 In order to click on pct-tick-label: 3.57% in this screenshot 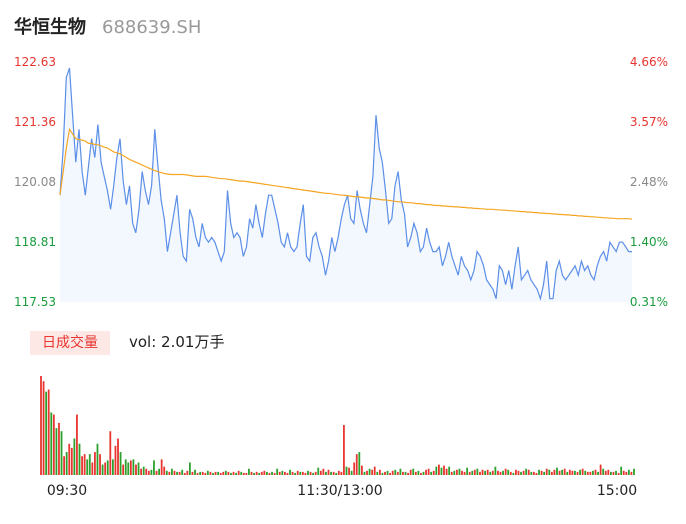, I will do `click(649, 122)`.